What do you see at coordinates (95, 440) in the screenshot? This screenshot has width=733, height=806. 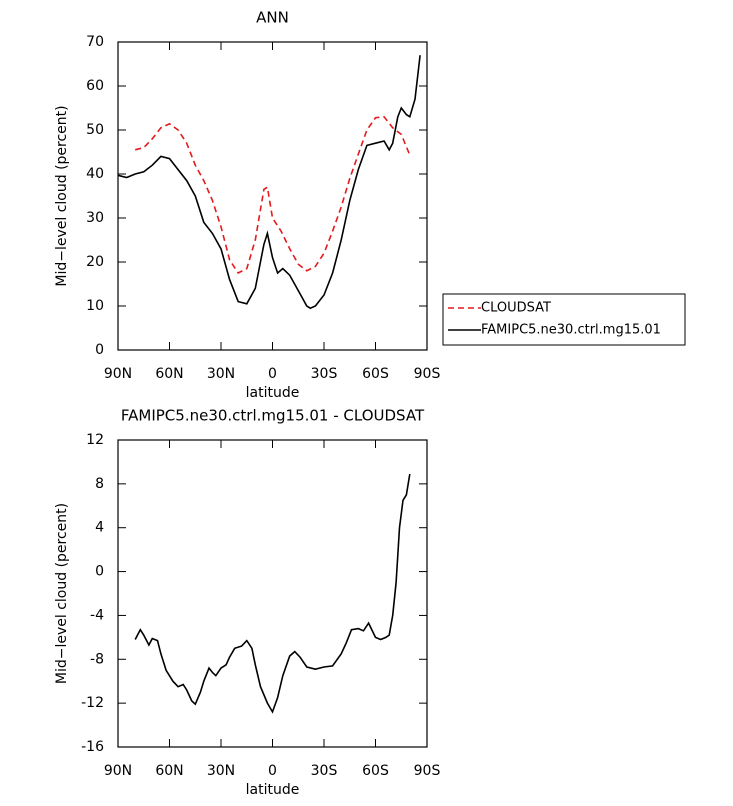 I see `y-tick-label: 12` at bounding box center [95, 440].